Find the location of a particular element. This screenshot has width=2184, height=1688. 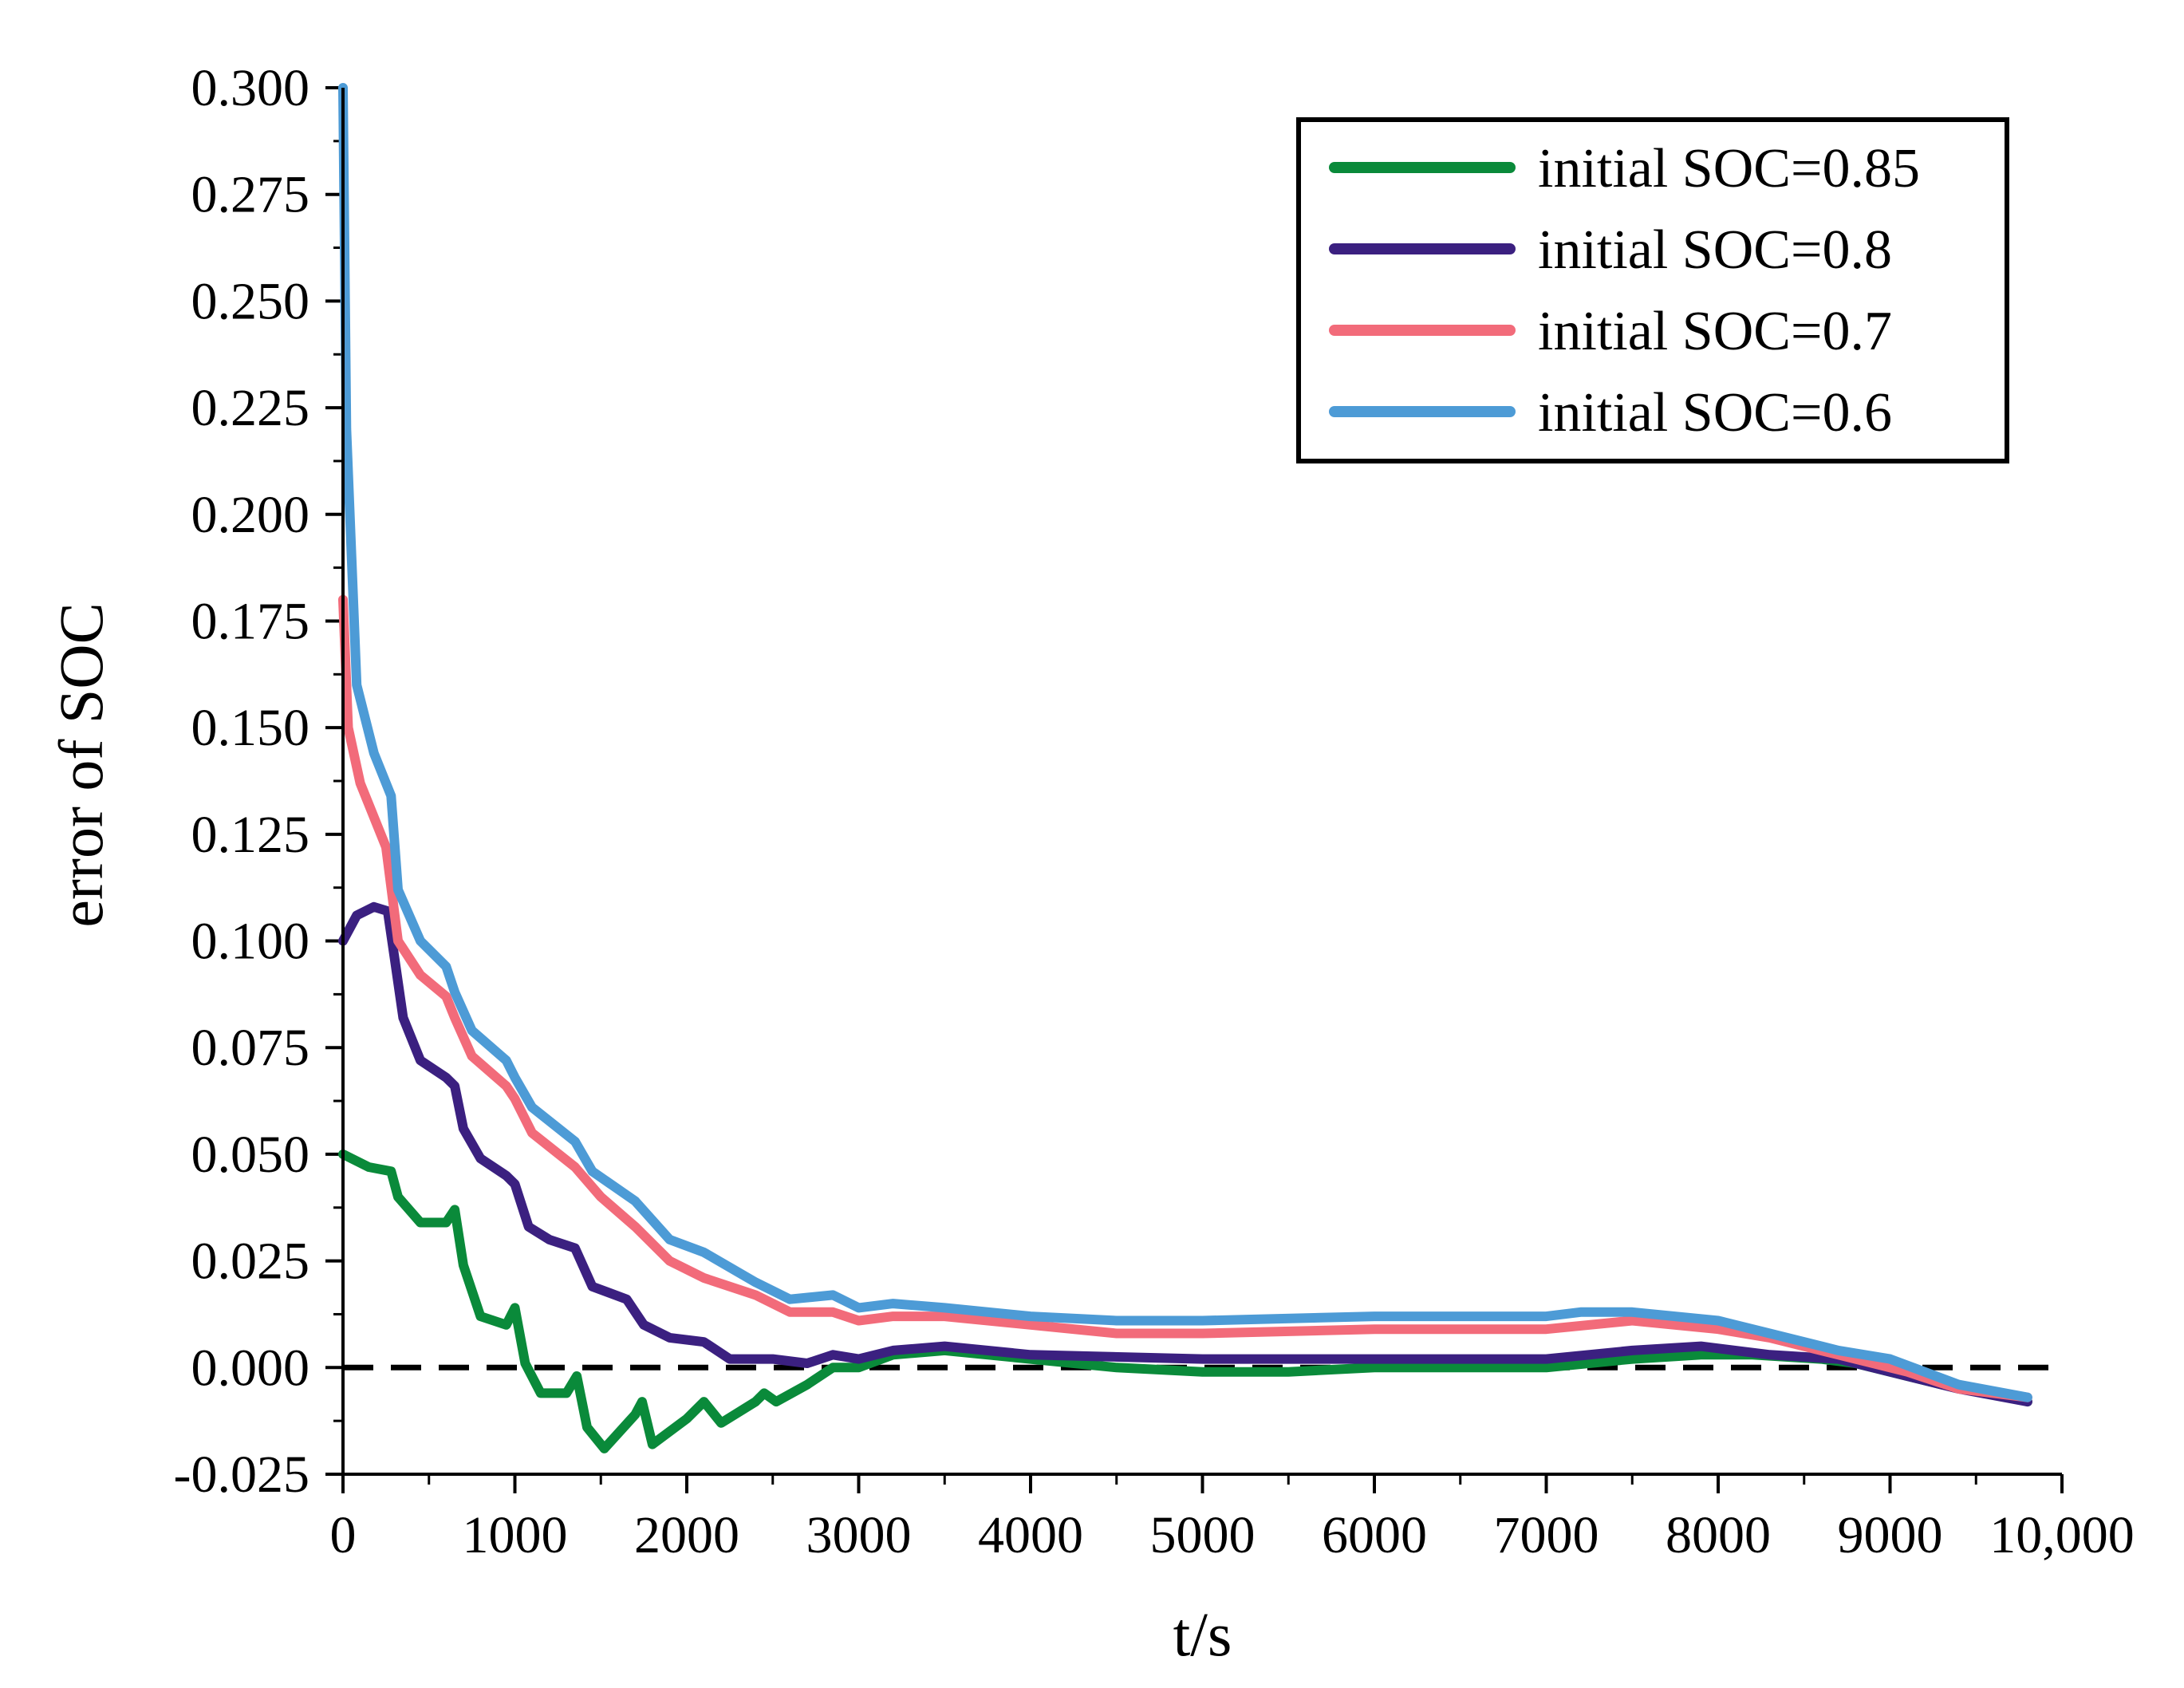

x-tick-label: 2000 is located at coordinates (686, 1535).